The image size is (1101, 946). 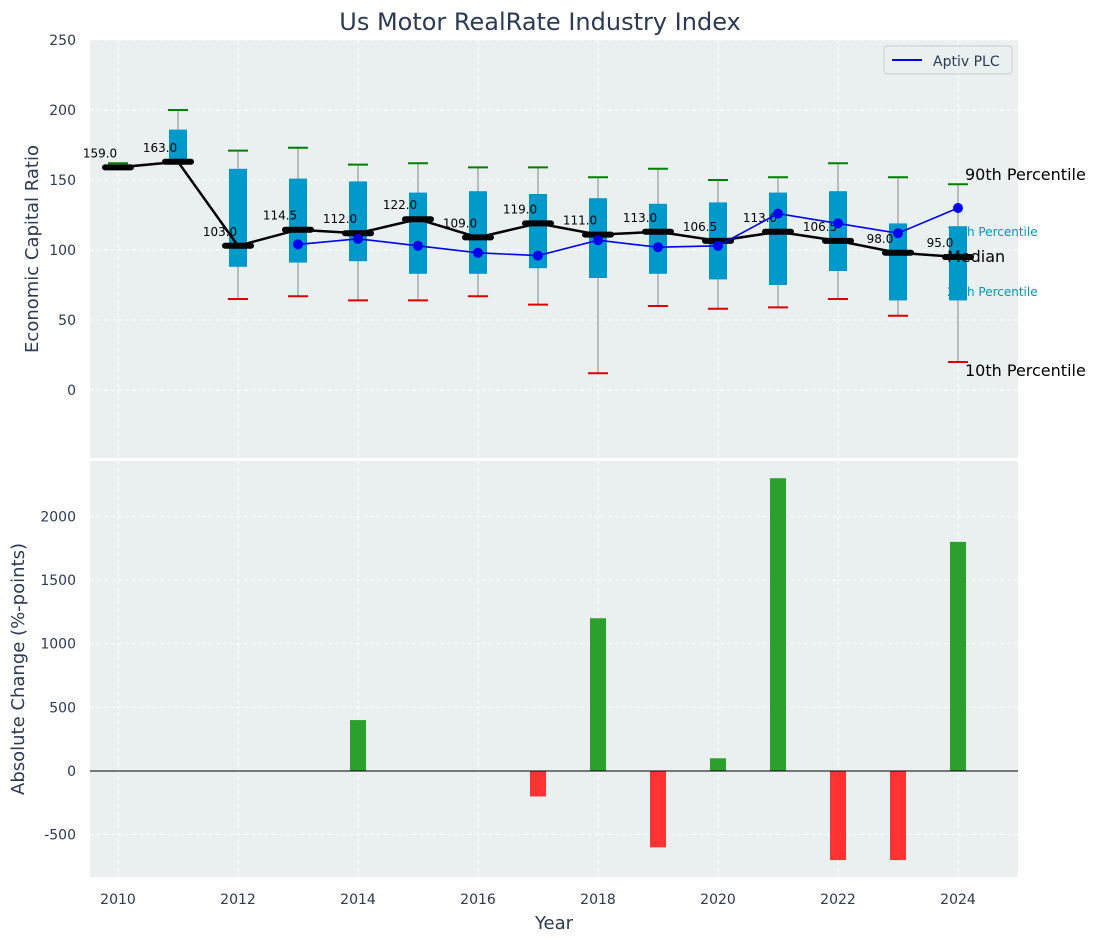 What do you see at coordinates (67, 321) in the screenshot?
I see `top-y-tick-label: 50` at bounding box center [67, 321].